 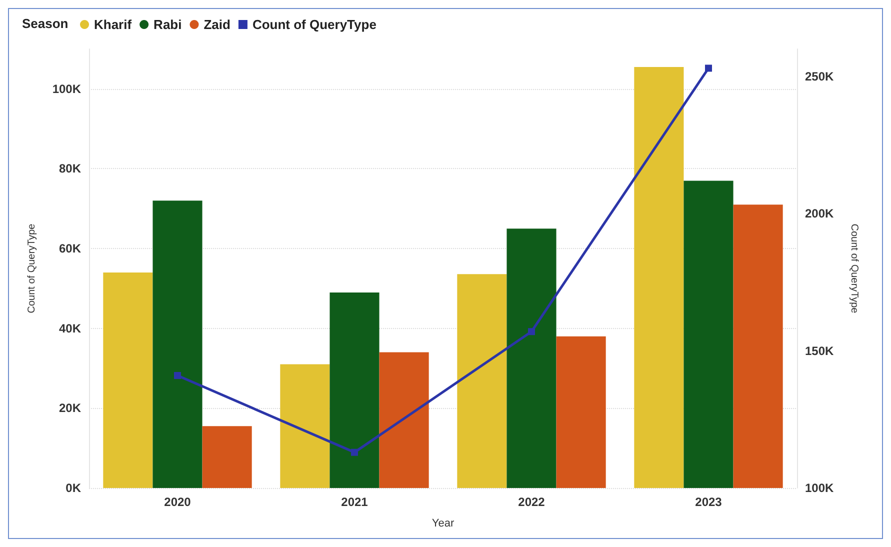 What do you see at coordinates (443, 524) in the screenshot?
I see `x-axis-title: Year` at bounding box center [443, 524].